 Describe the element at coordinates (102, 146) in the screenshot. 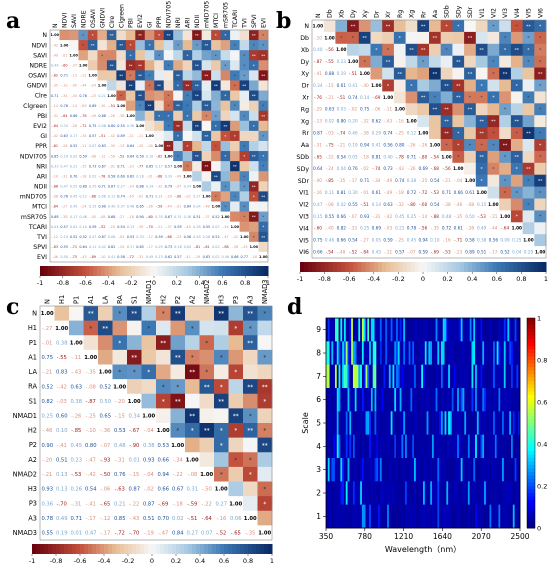

I see `cell-value: 0.83` at that location.